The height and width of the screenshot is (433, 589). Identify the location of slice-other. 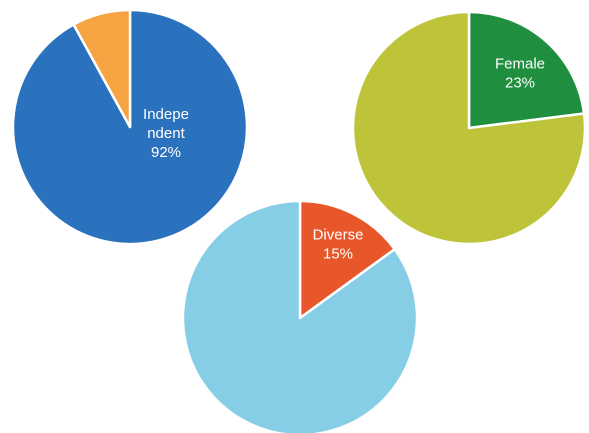
(102, 68).